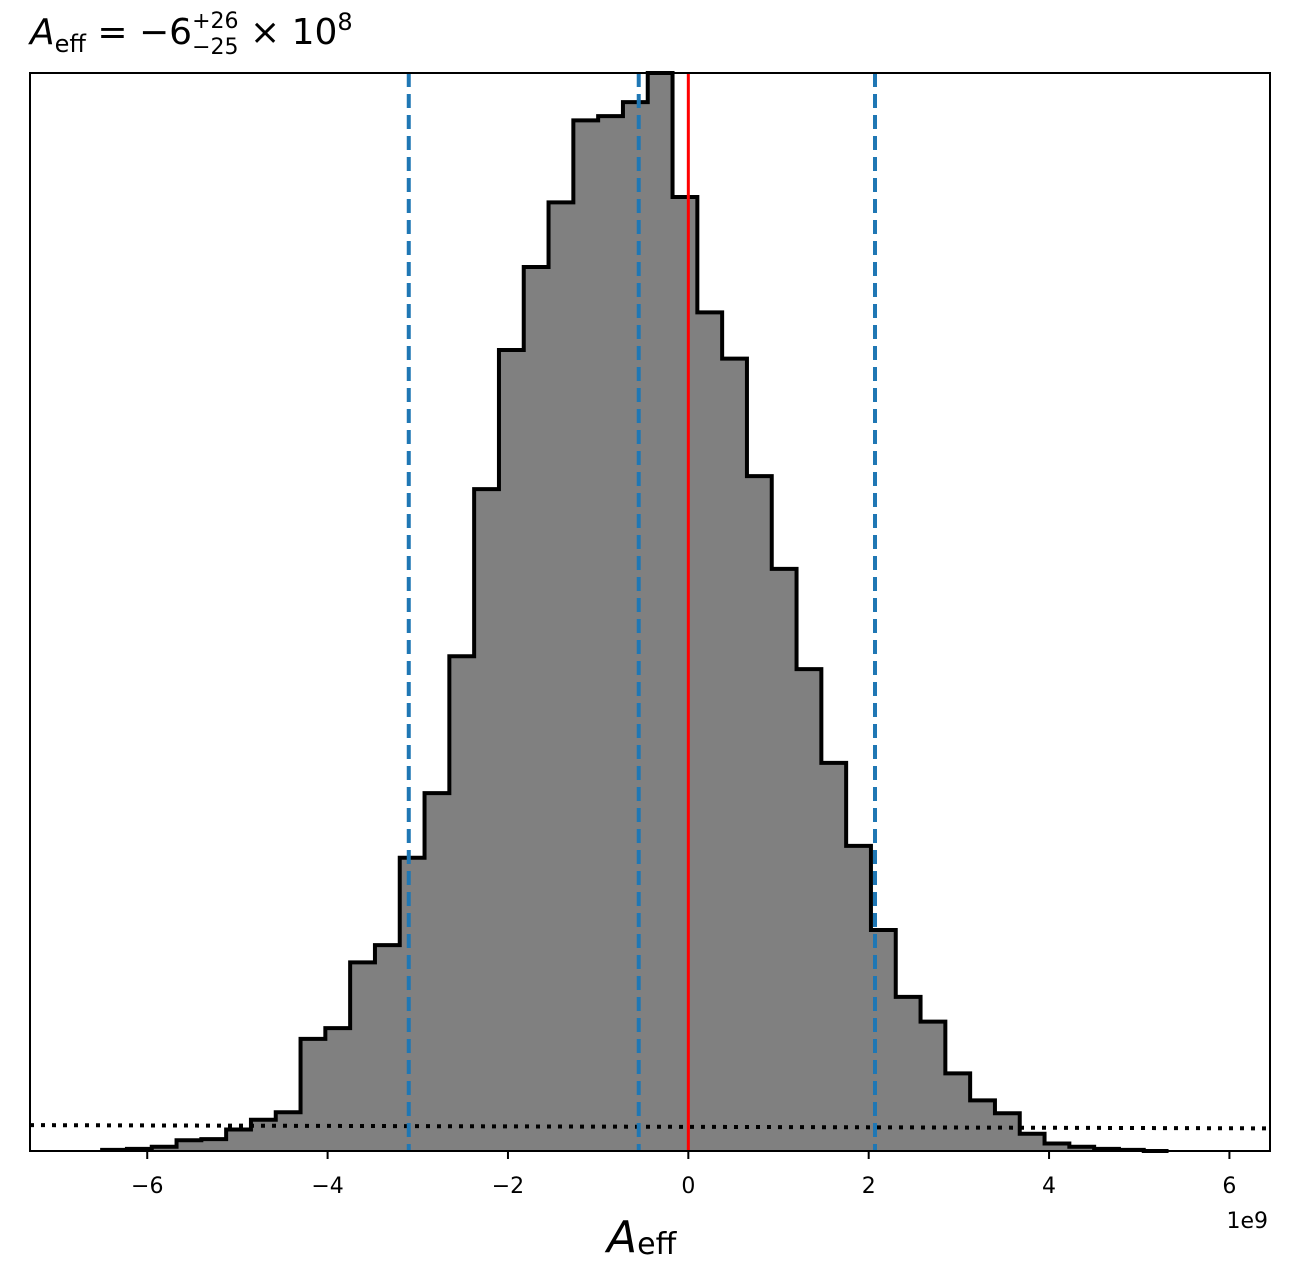 This screenshot has width=1289, height=1278. What do you see at coordinates (869, 1186) in the screenshot?
I see `x-tick-label: 2` at bounding box center [869, 1186].